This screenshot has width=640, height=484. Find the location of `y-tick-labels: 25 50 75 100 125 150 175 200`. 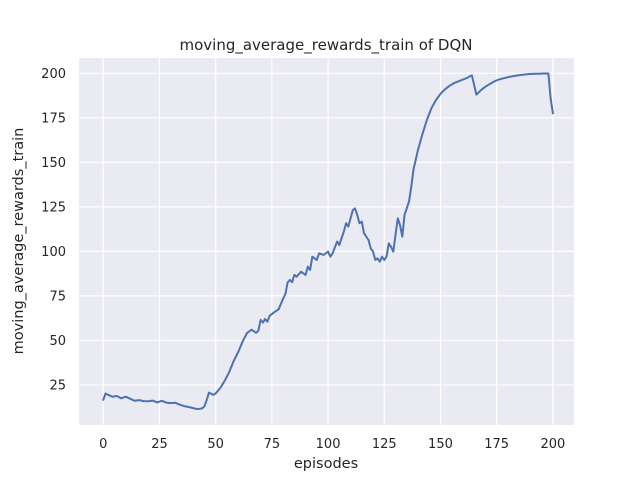

y-tick-labels: 25 50 75 100 125 150 175 200 is located at coordinates (53, 230).